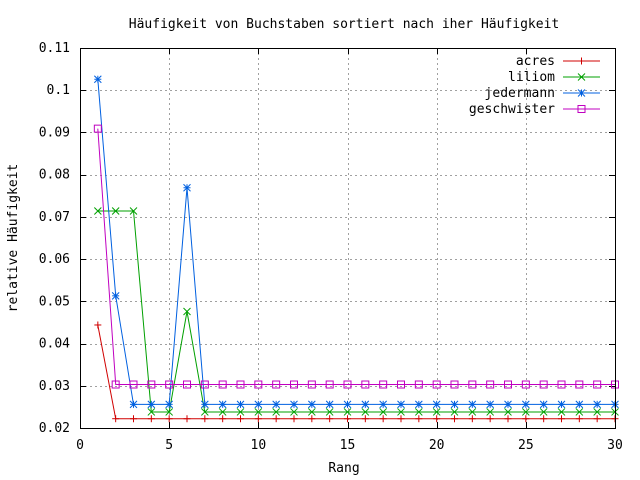  What do you see at coordinates (54, 428) in the screenshot?
I see `y-tick-label: 0.02` at bounding box center [54, 428].